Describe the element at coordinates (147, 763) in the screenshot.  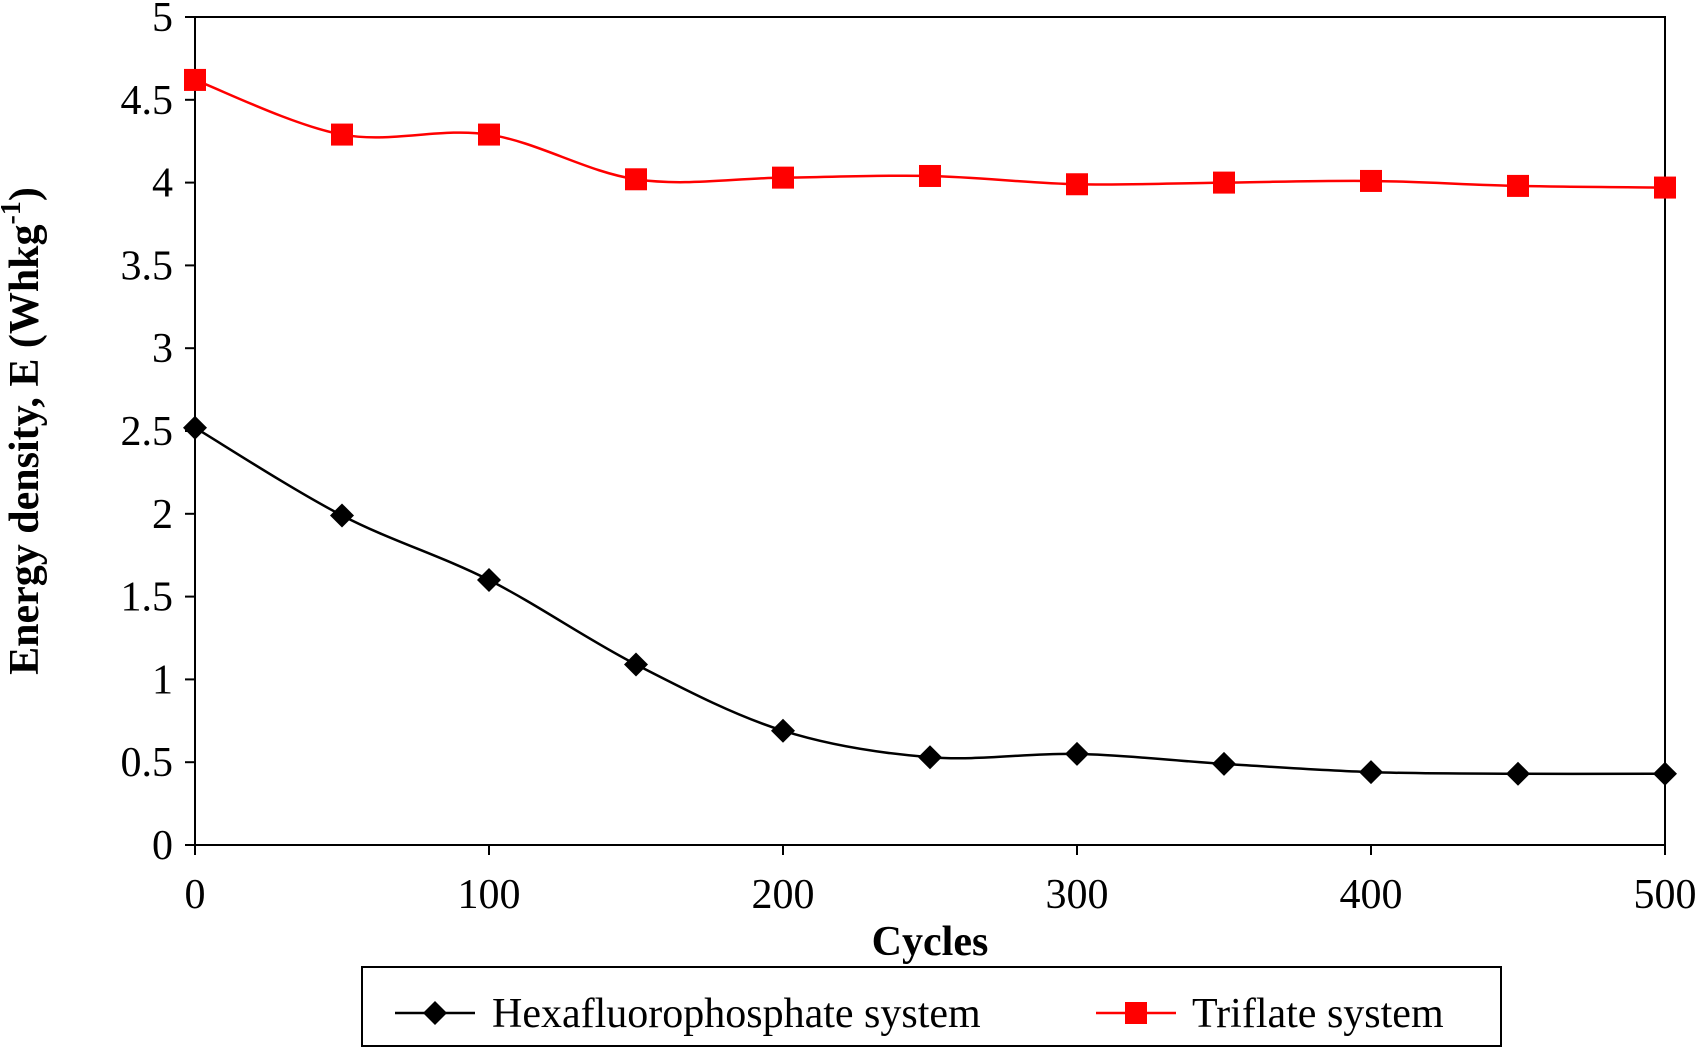
I see `y-tick-label: 0.5` at that location.